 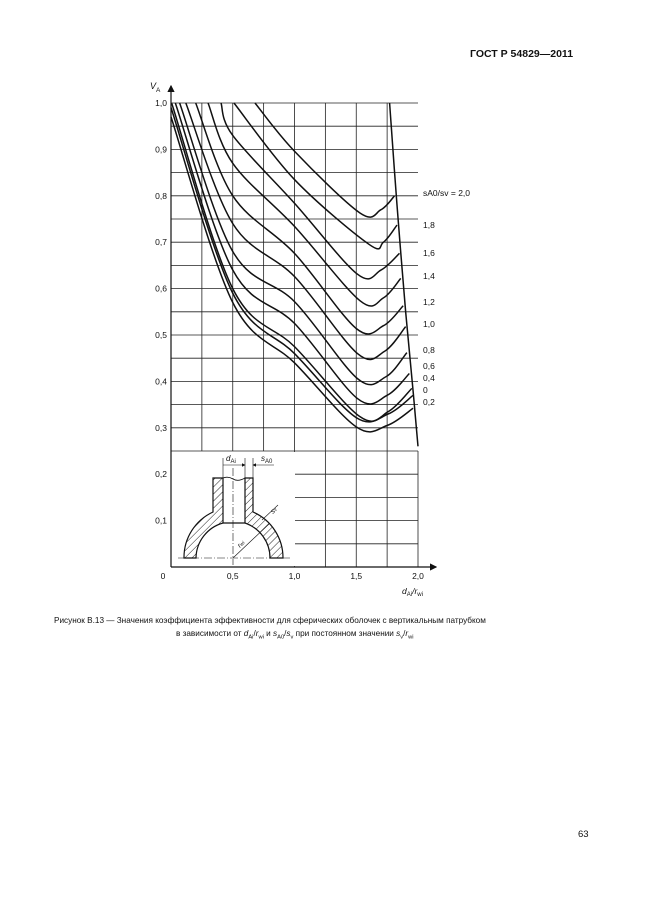 What do you see at coordinates (429, 350) in the screenshot?
I see `series-label: 0,8` at bounding box center [429, 350].